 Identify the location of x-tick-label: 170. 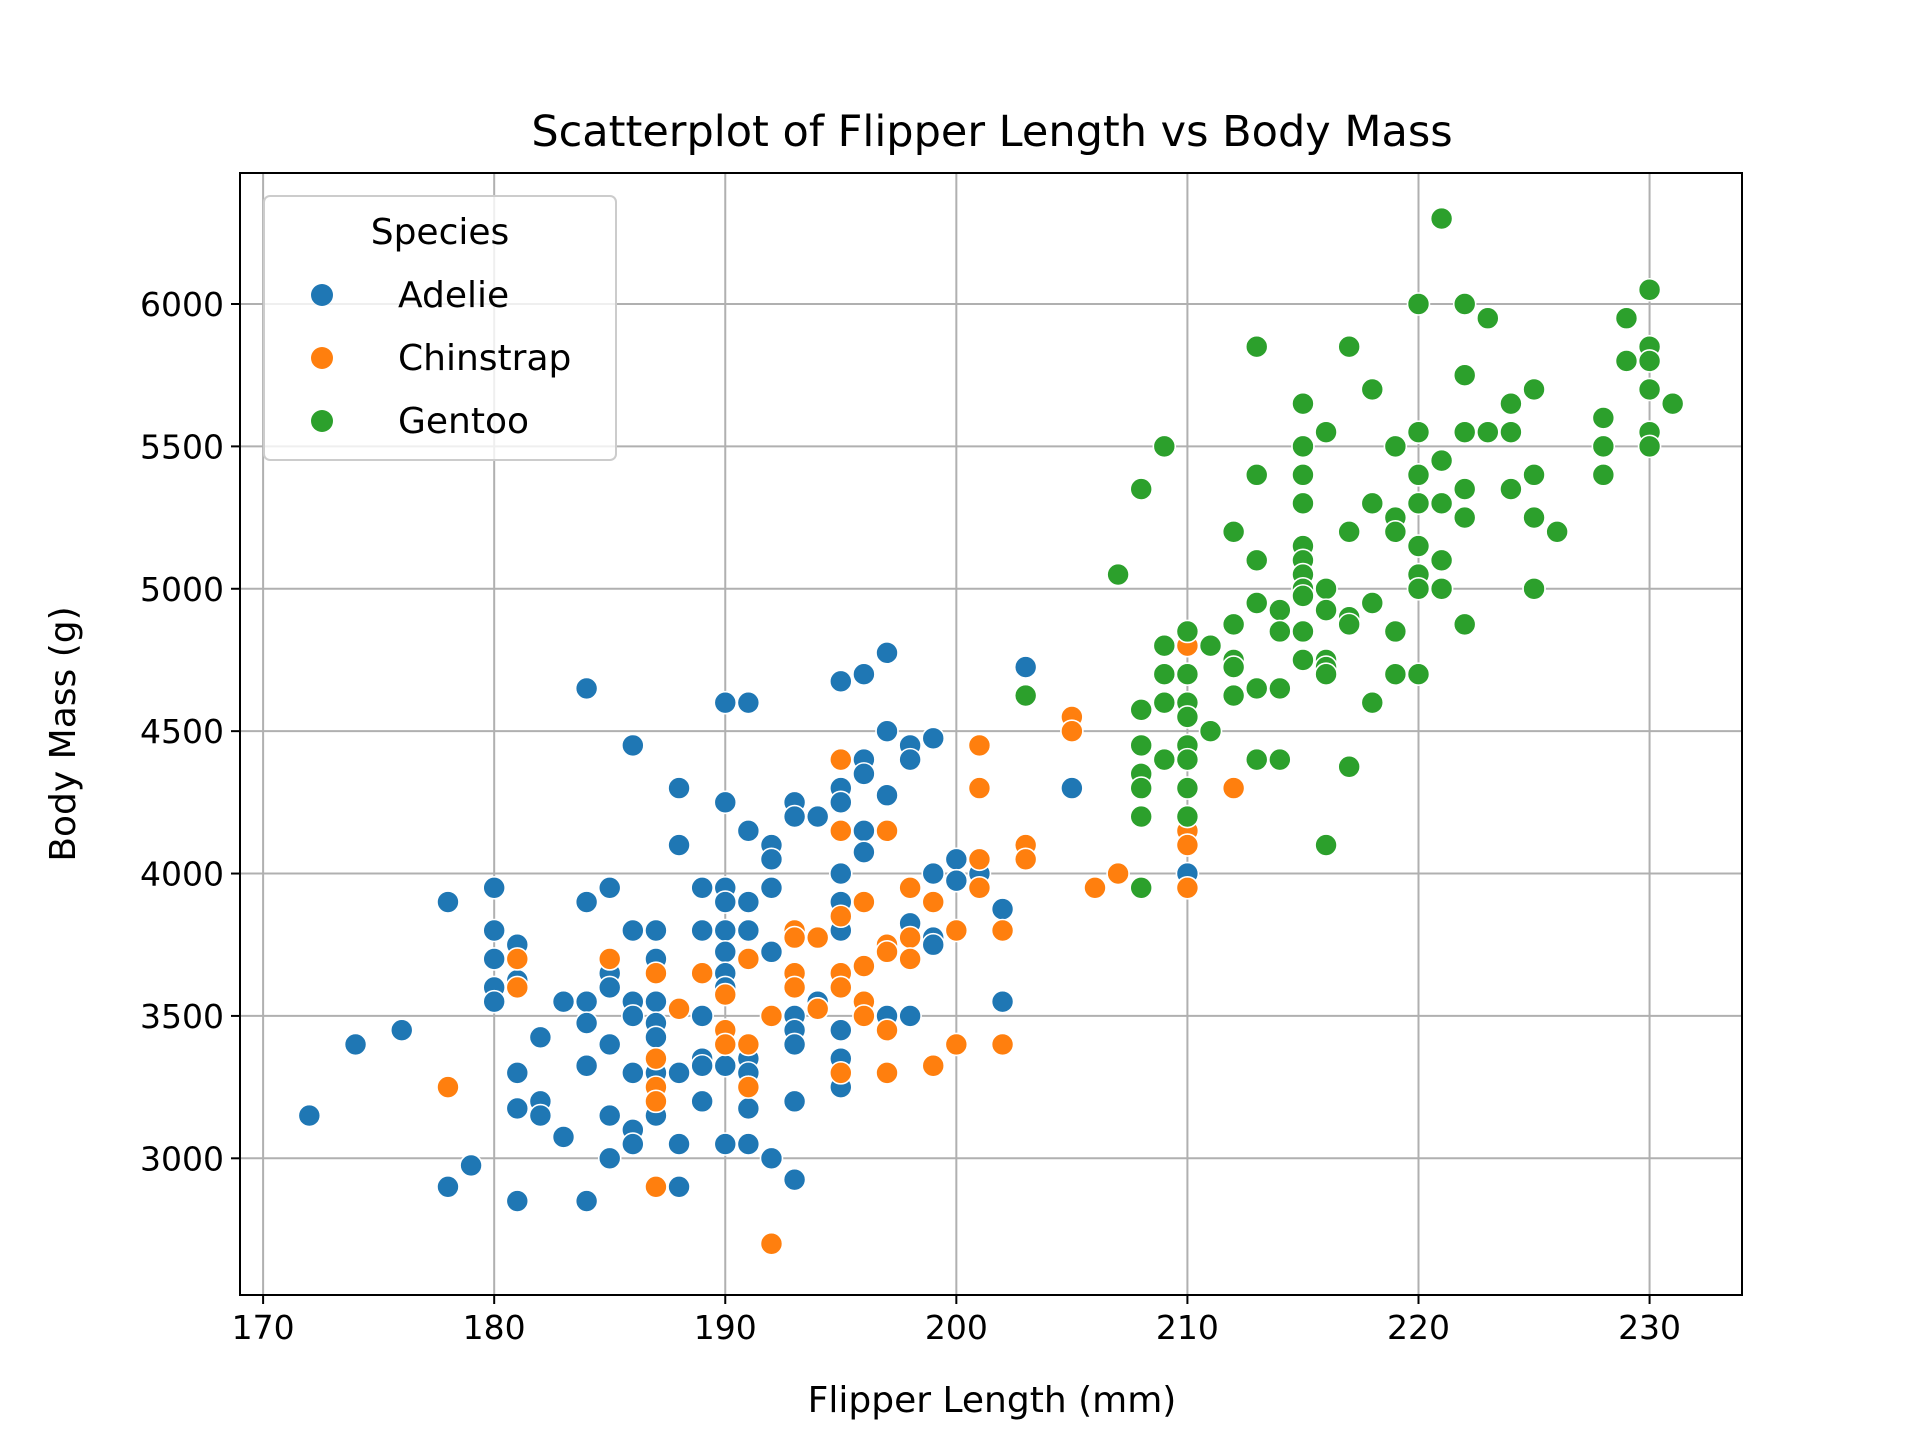
(263, 1327).